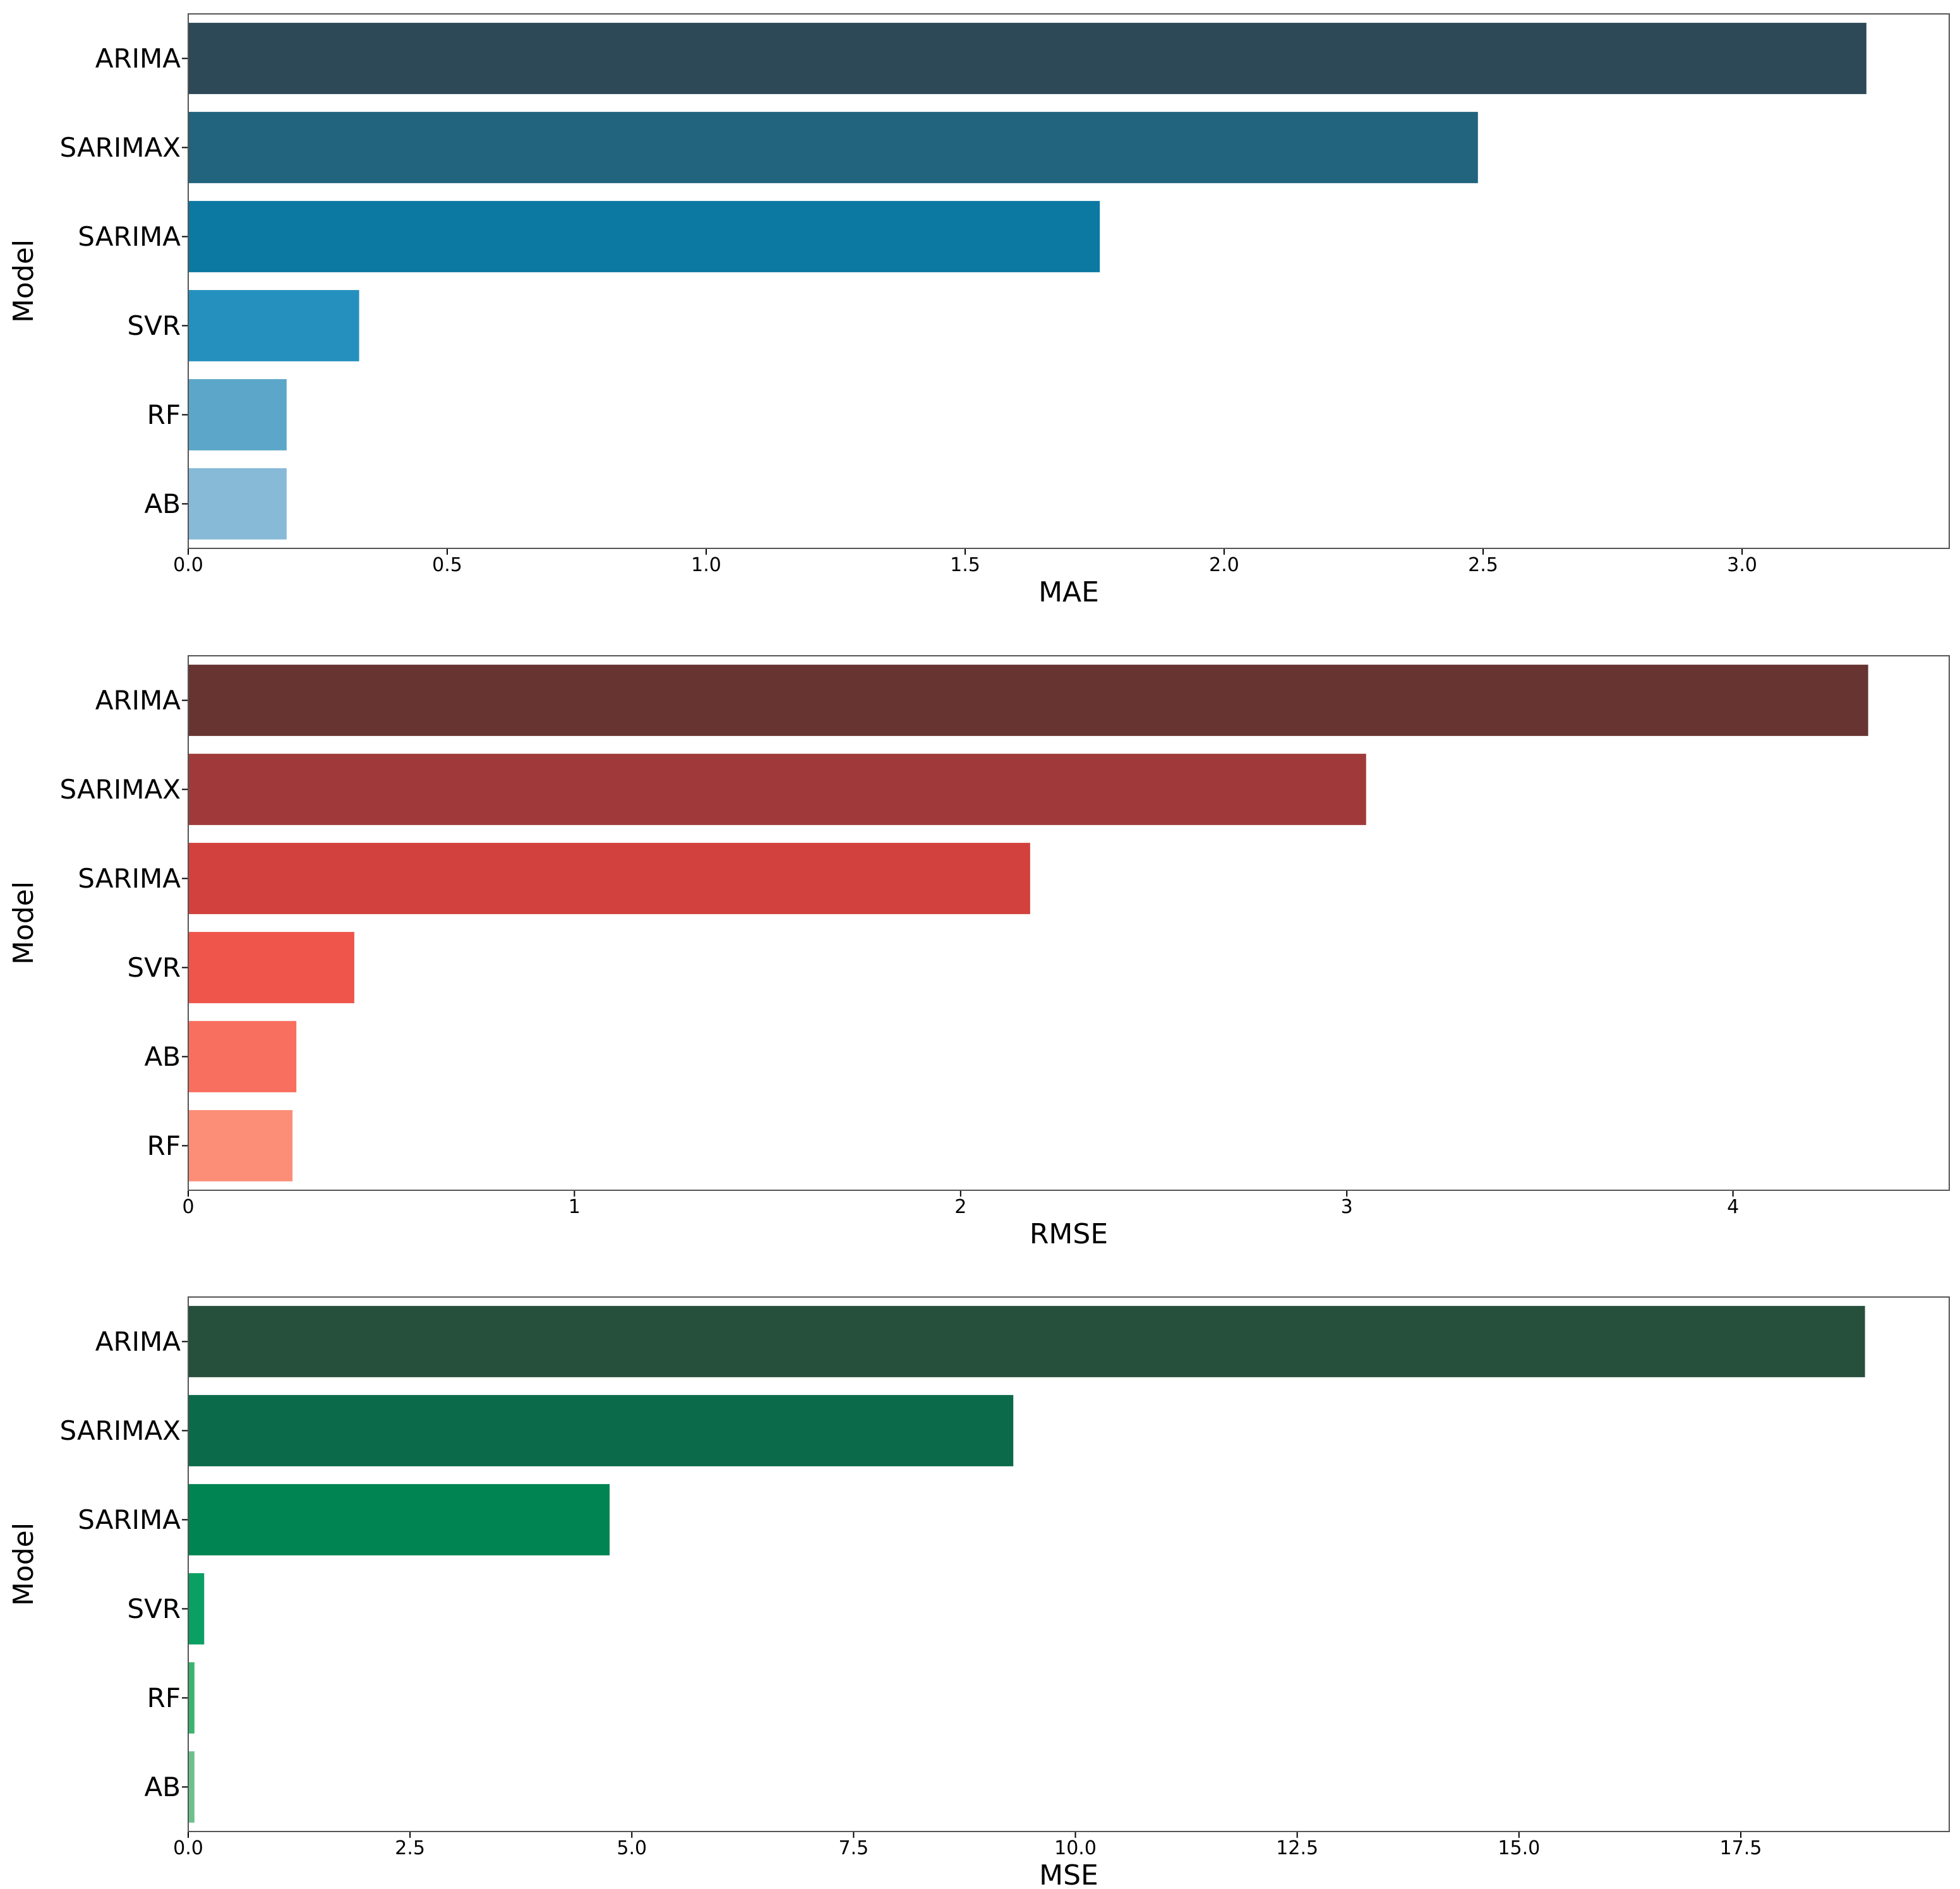  I want to click on x-tick-label: 17.5, so click(1741, 1848).